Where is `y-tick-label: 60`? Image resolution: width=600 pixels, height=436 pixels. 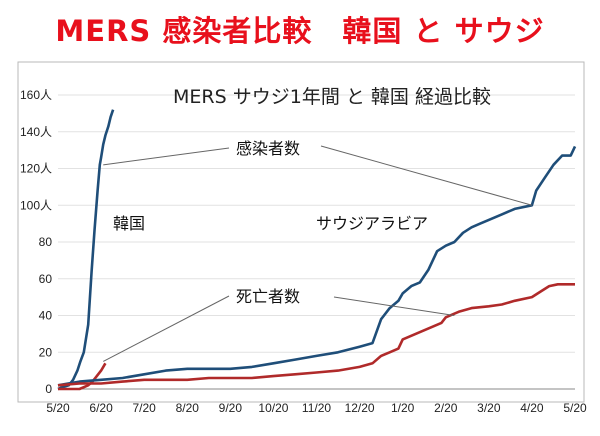
y-tick-label: 60 is located at coordinates (46, 279).